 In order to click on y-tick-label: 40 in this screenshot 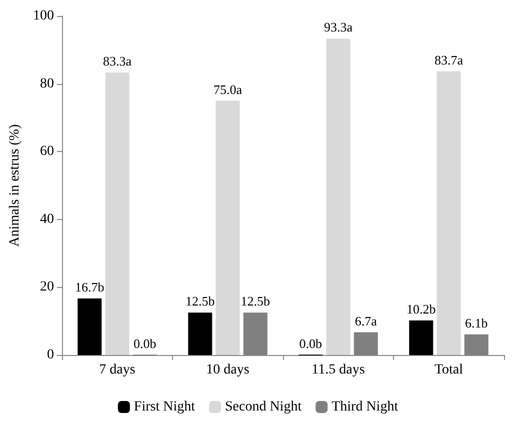, I will do `click(47, 219)`.